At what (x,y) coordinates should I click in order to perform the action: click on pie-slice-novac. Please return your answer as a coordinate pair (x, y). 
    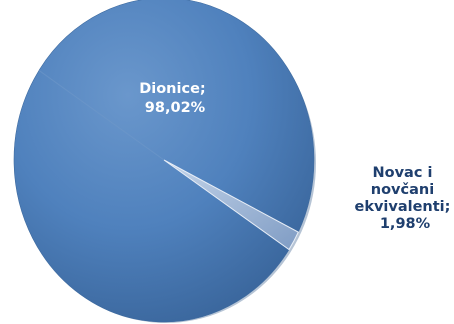
    Looking at the image, I should click on (231, 205).